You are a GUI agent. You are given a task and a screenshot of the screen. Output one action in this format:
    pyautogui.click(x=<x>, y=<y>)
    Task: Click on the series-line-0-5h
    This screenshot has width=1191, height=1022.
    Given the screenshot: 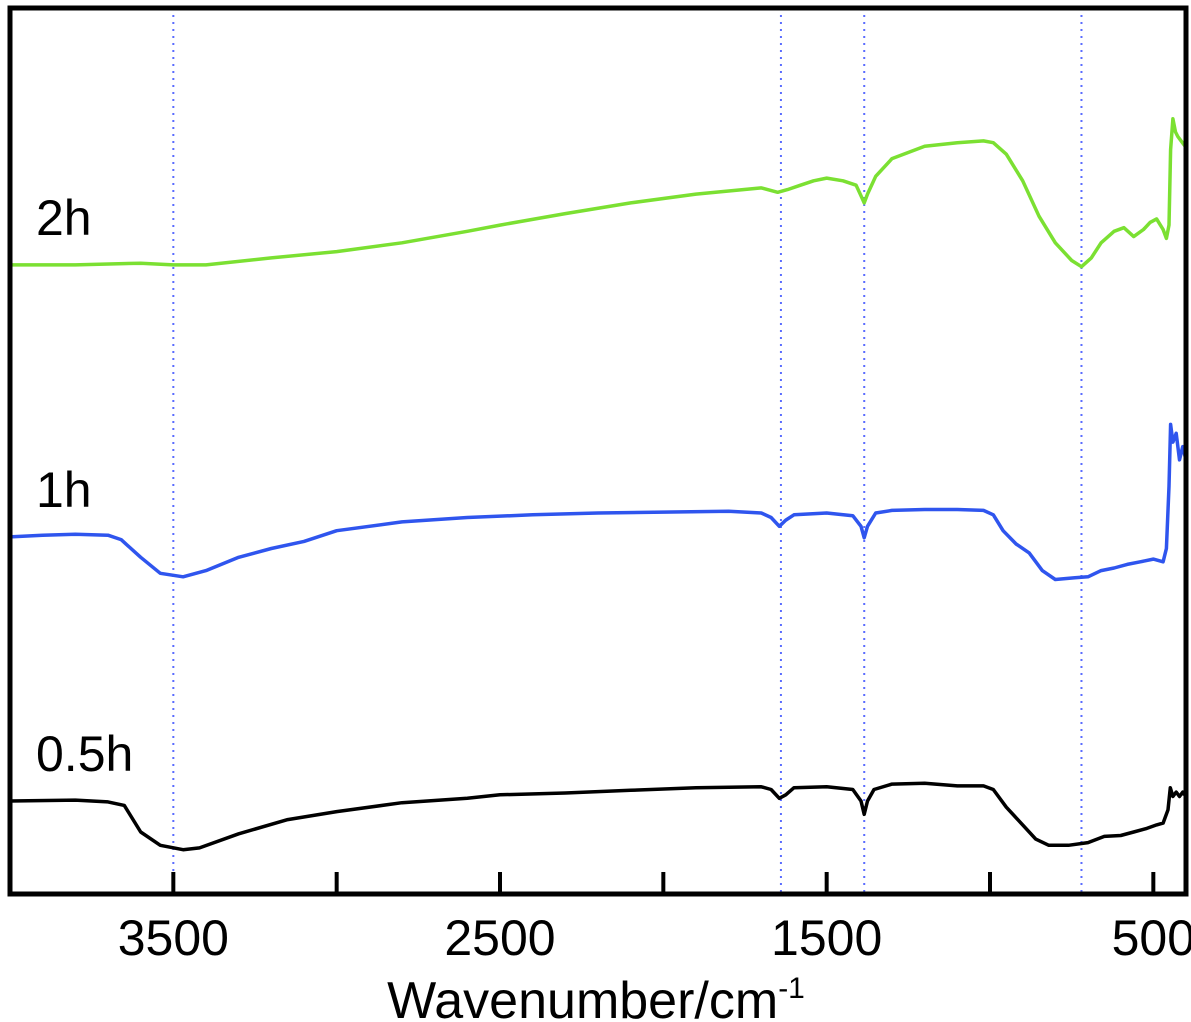 What is the action you would take?
    pyautogui.click(x=598, y=816)
    